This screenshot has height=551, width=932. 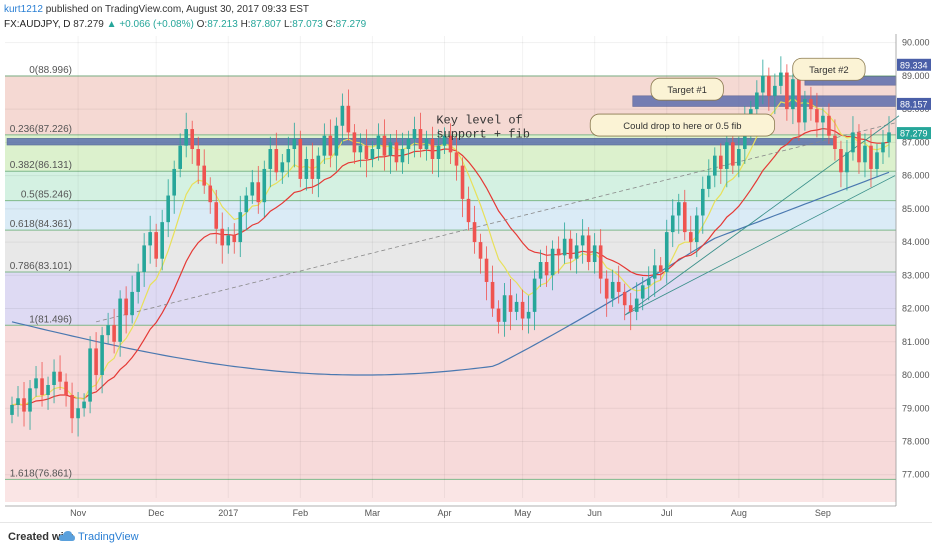 What do you see at coordinates (67, 536) in the screenshot?
I see `tradingview-cloud-icon` at bounding box center [67, 536].